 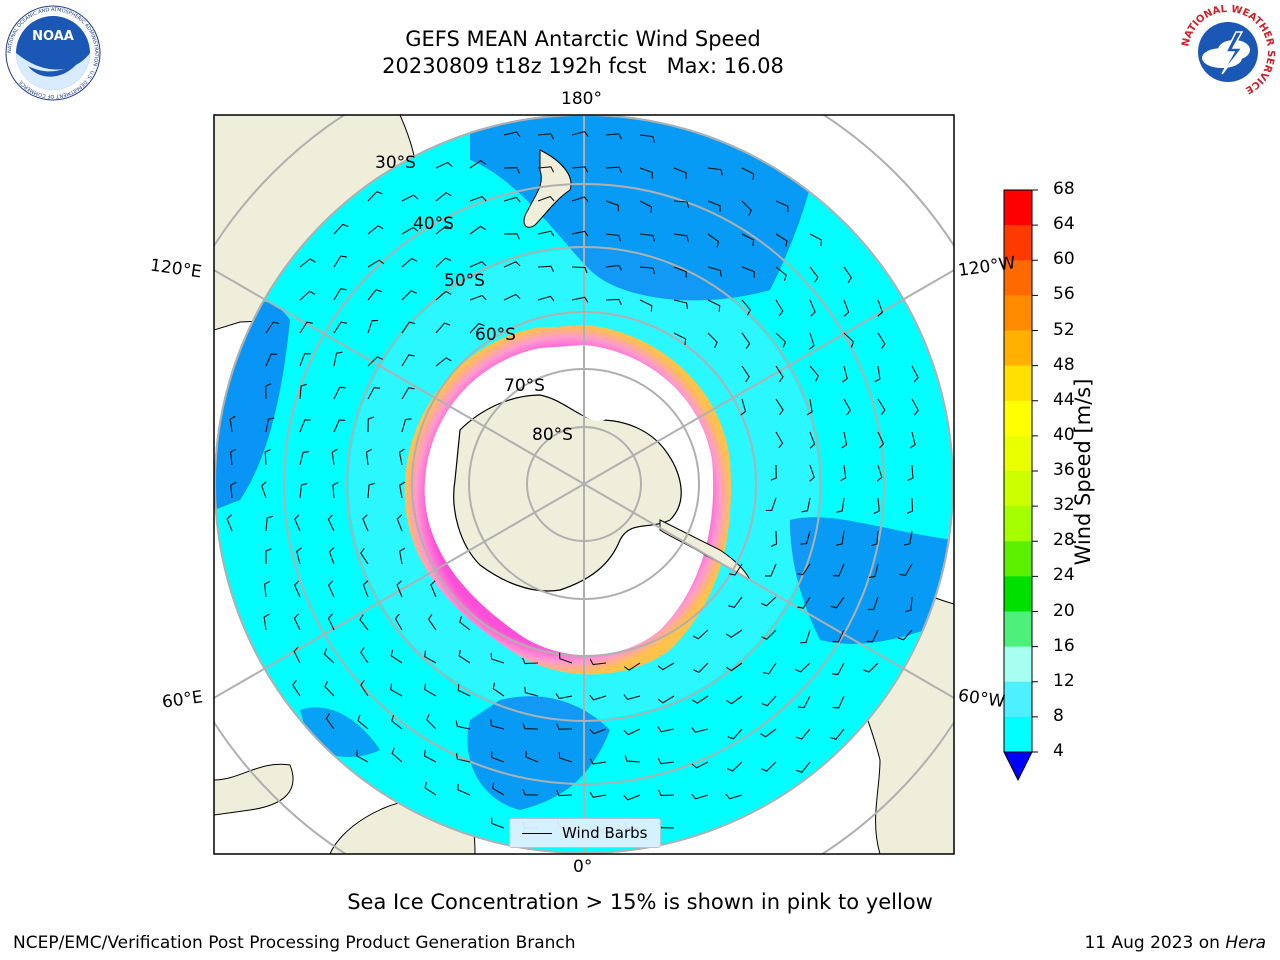 I want to click on colorbar-tick-label: 40, so click(x=1064, y=434).